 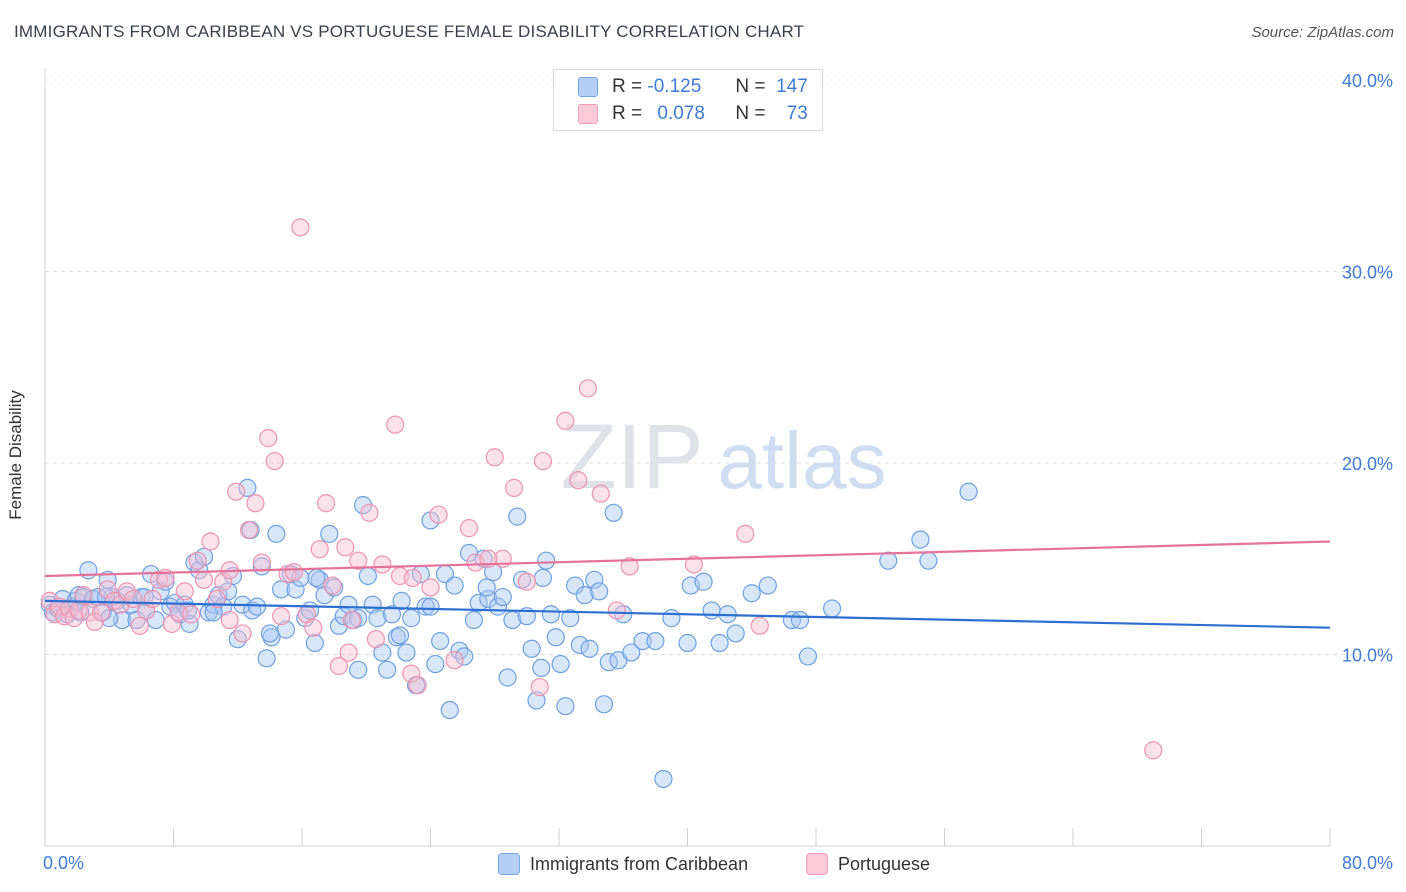 What do you see at coordinates (687, 584) in the screenshot?
I see `trend-lines` at bounding box center [687, 584].